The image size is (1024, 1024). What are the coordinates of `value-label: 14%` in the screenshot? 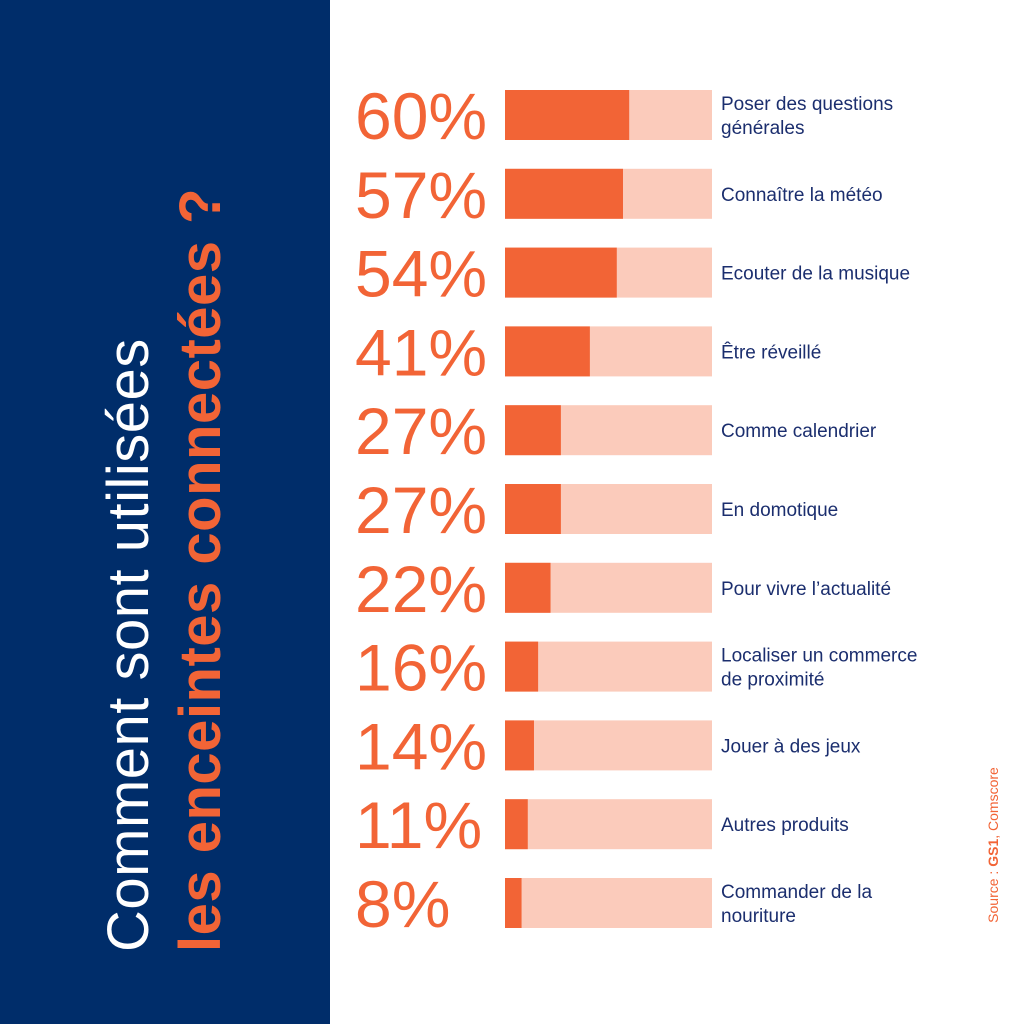 It's located at (421, 746).